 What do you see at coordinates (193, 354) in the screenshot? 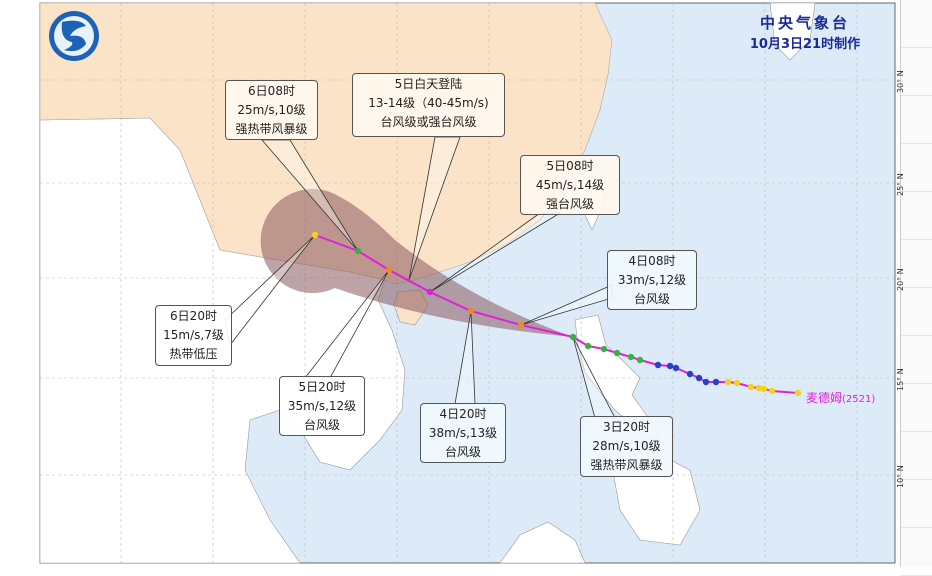
I see `callout-level: 热带低压` at bounding box center [193, 354].